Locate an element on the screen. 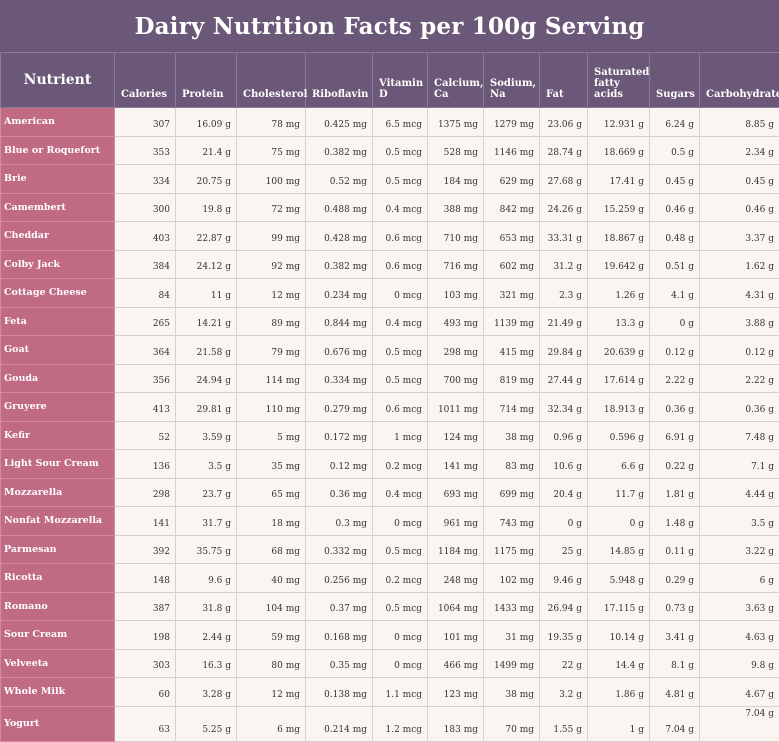 The image size is (779, 742). sodium-cell: 842 mg is located at coordinates (512, 207).